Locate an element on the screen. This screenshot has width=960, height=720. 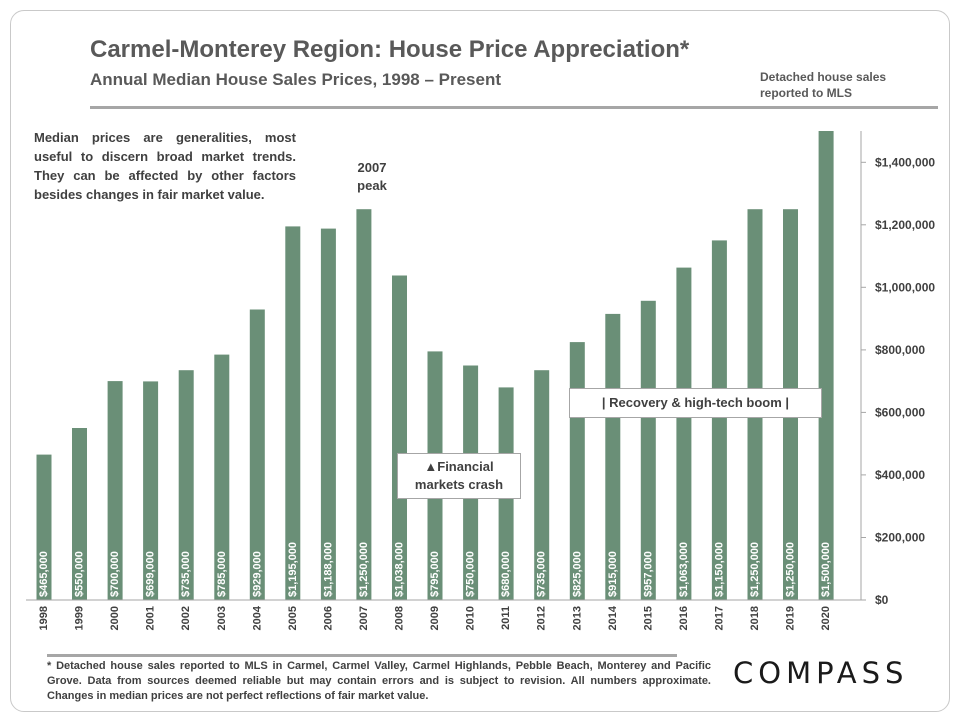
y-tick-label: $200,000 is located at coordinates (900, 538).